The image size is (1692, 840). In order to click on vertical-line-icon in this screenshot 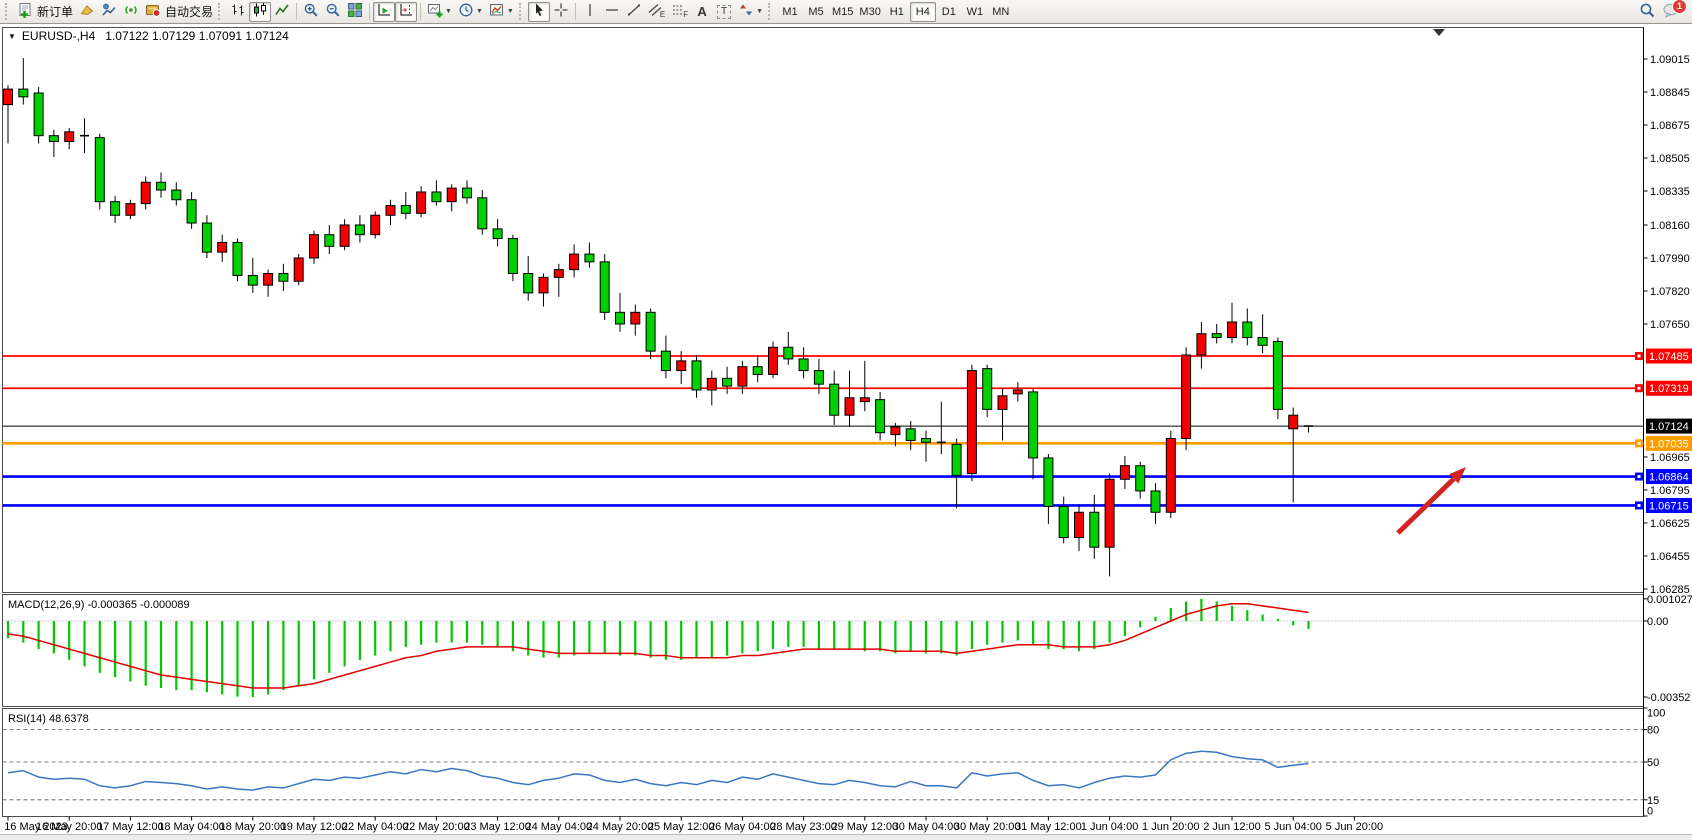, I will do `click(590, 11)`.